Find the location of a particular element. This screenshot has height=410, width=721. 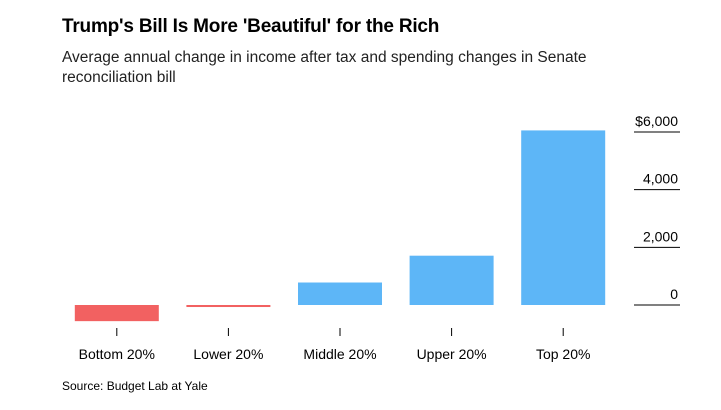

y-tick-label: 2,000 is located at coordinates (660, 236).